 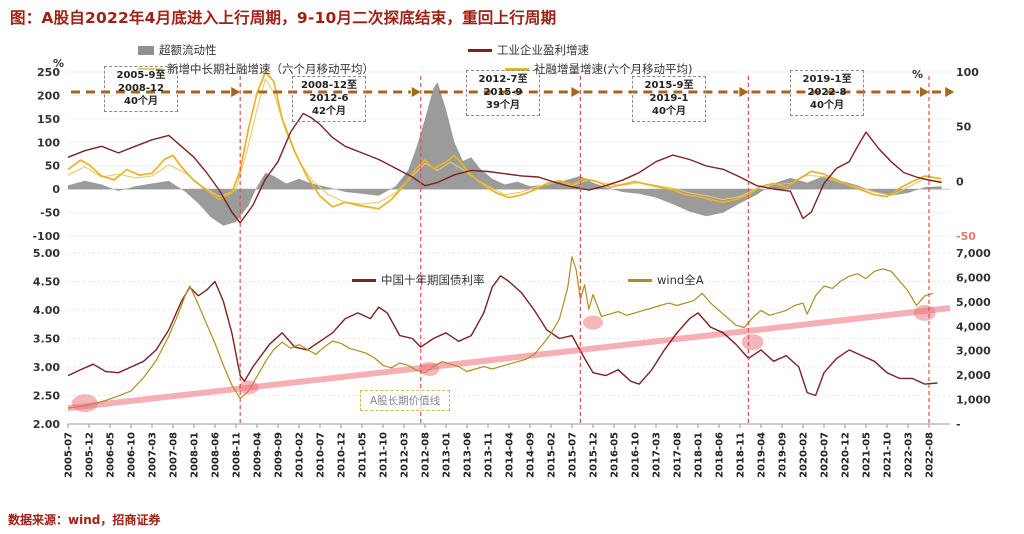 I want to click on period-line: 2008-12, so click(x=141, y=89).